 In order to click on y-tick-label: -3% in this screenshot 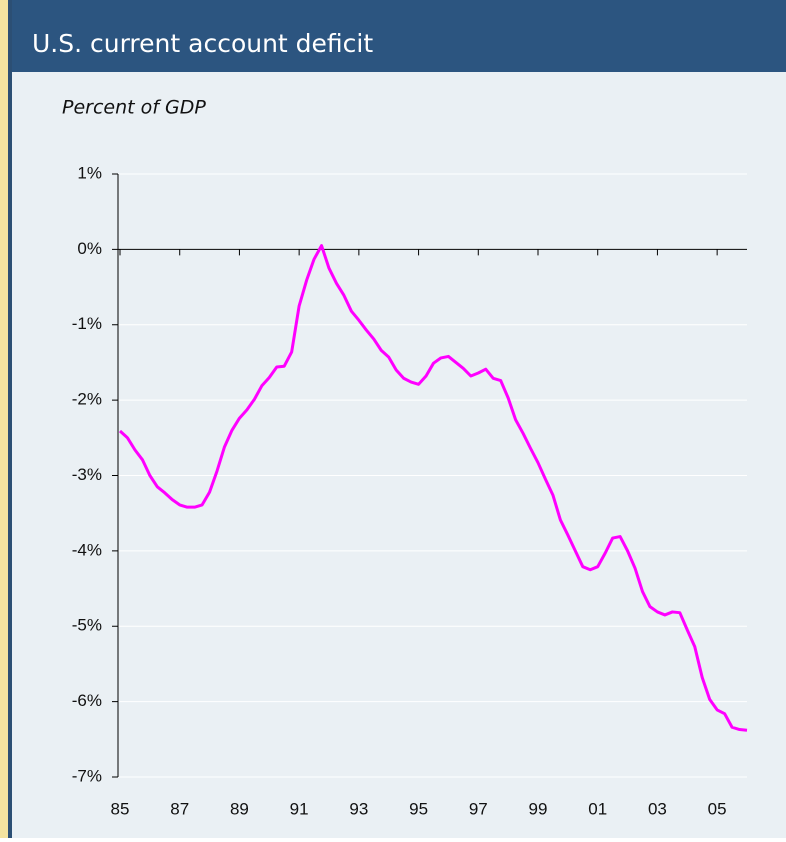, I will do `click(87, 474)`.